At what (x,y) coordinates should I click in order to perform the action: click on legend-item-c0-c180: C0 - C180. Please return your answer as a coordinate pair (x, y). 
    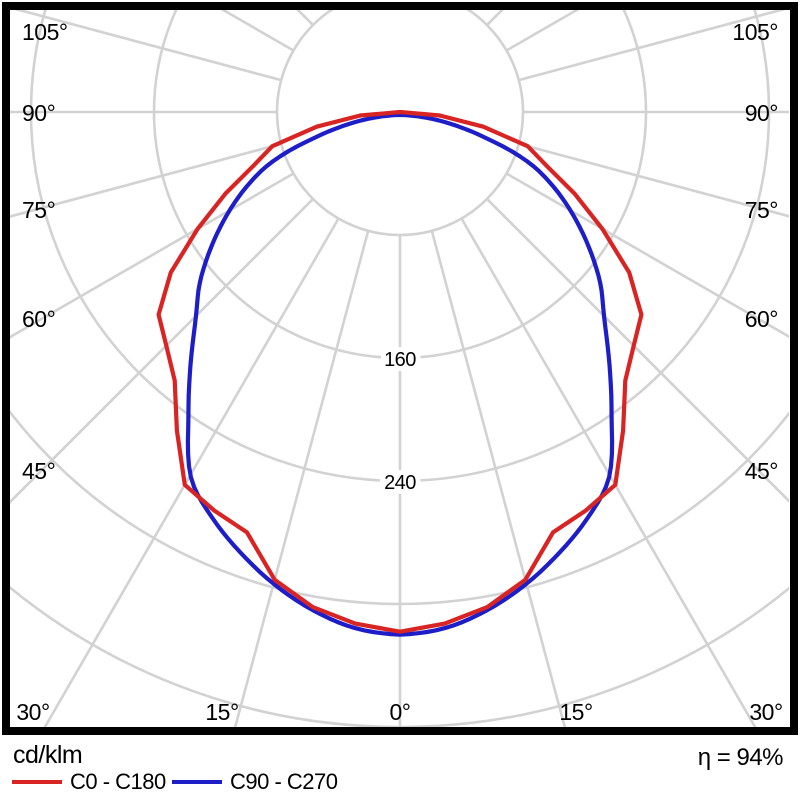
    Looking at the image, I should click on (89, 781).